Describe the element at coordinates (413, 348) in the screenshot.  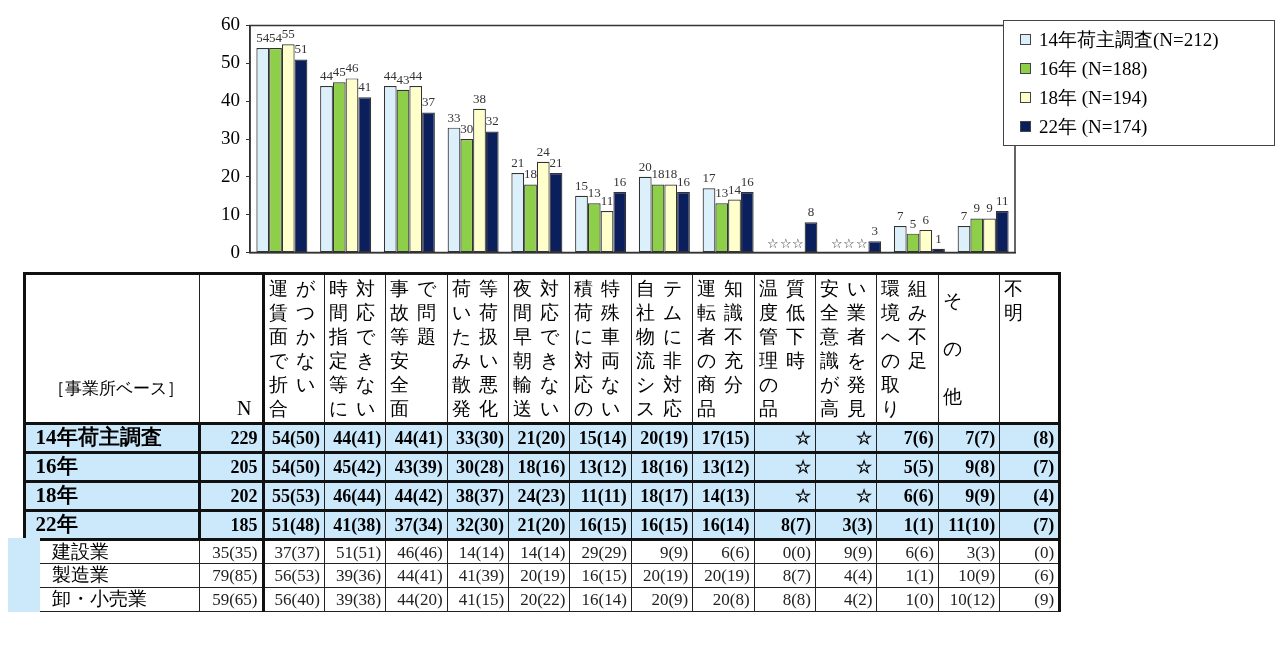
I see `category-label: 事故等安全面で問題` at that location.